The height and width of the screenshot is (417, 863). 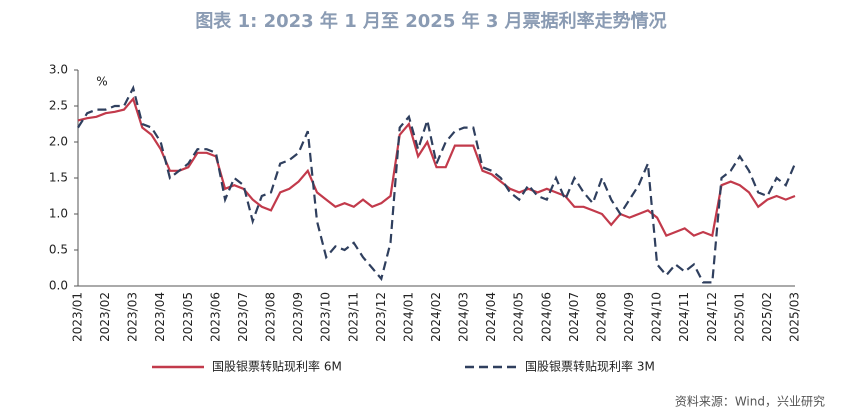 What do you see at coordinates (101, 82) in the screenshot?
I see `y-unit: %` at bounding box center [101, 82].